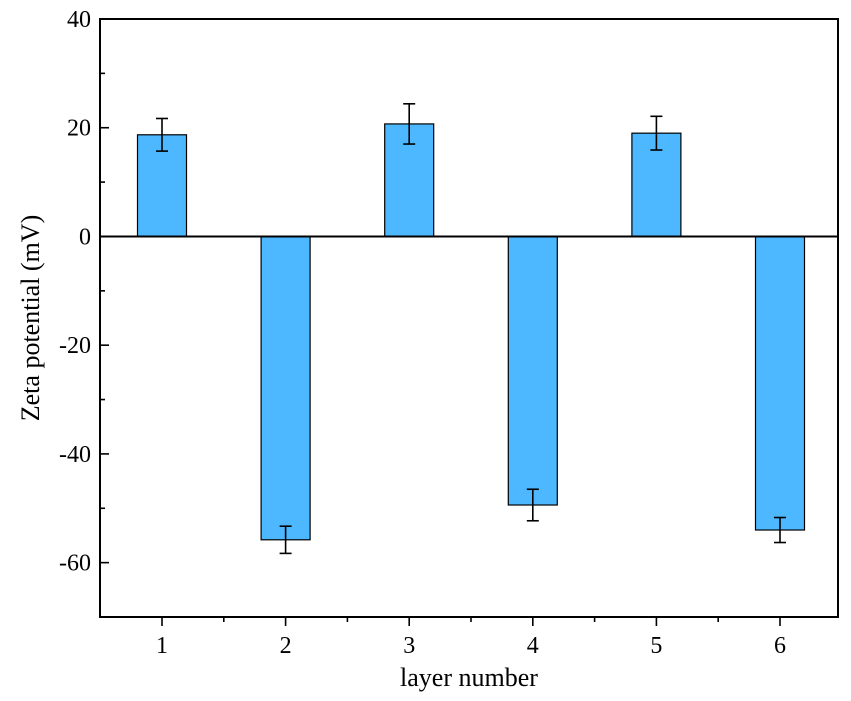 The height and width of the screenshot is (701, 851). I want to click on x-tick-label: 1, so click(162, 646).